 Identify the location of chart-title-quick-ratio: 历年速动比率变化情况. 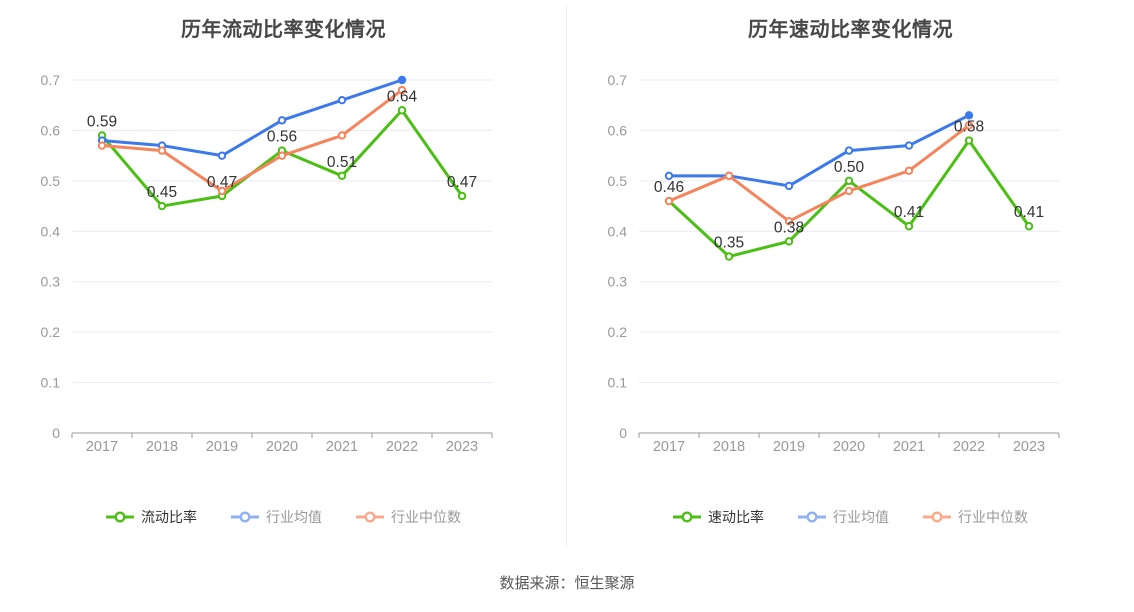
(850, 30).